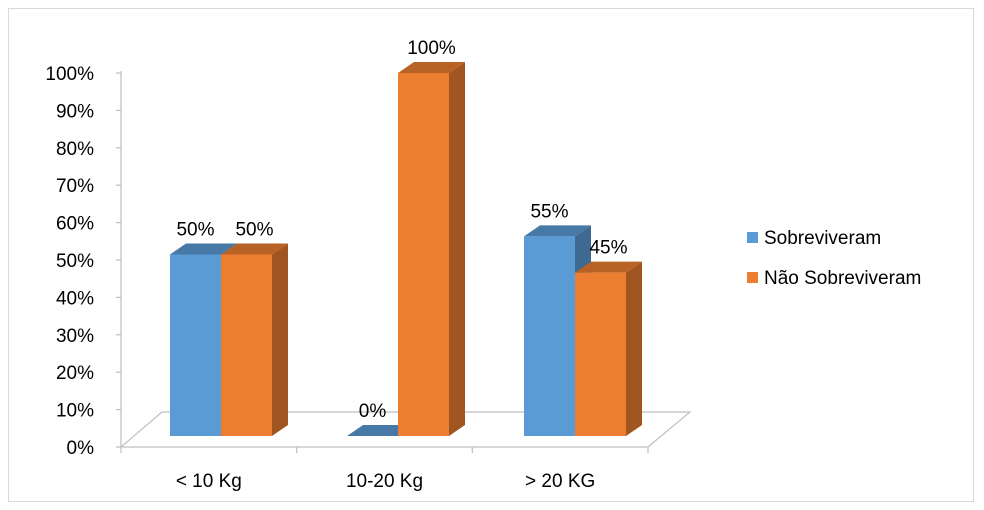 This screenshot has width=984, height=510. What do you see at coordinates (75, 111) in the screenshot?
I see `y-tick-label: 90%` at bounding box center [75, 111].